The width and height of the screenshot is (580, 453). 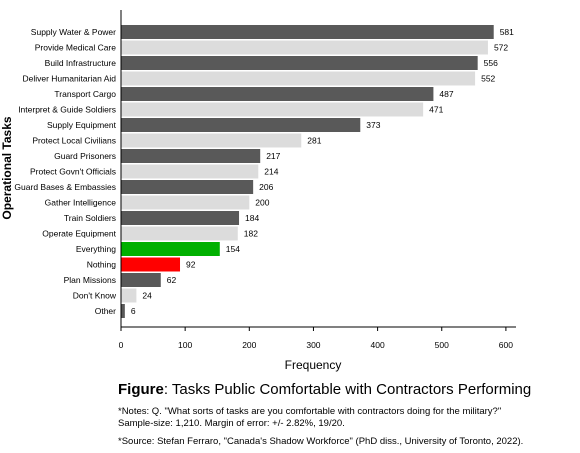 What do you see at coordinates (65, 187) in the screenshot?
I see `category-label: Guard Bases & Embassies` at bounding box center [65, 187].